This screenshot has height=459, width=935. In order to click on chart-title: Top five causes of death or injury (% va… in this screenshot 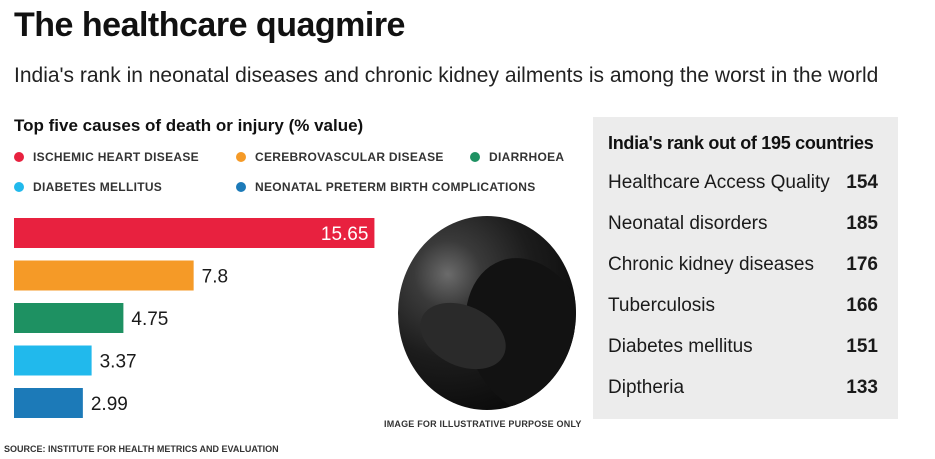, I will do `click(189, 125)`.